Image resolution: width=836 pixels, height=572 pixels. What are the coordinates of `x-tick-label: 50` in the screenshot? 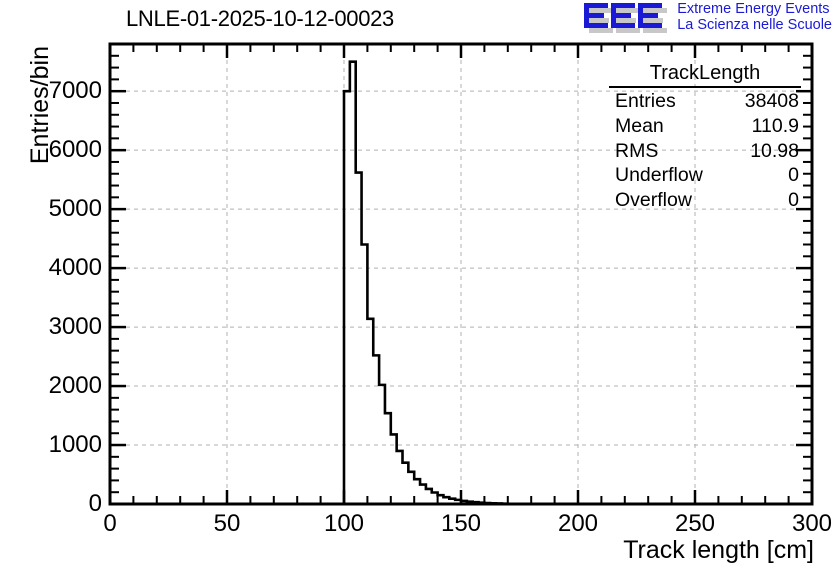 It's located at (227, 523).